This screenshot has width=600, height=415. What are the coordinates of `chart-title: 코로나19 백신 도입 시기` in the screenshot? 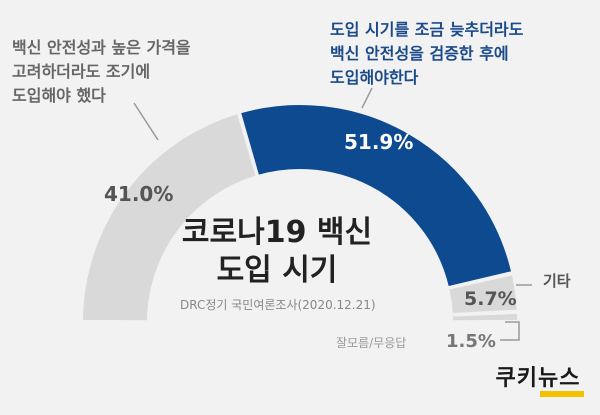 It's located at (277, 251).